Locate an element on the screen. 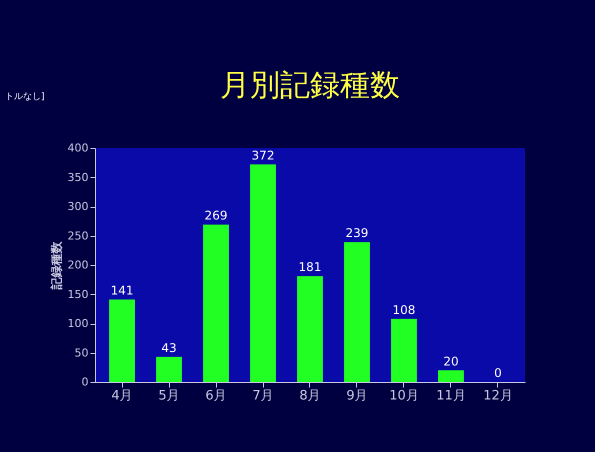  y-axis-title: 記録種数 is located at coordinates (57, 265).